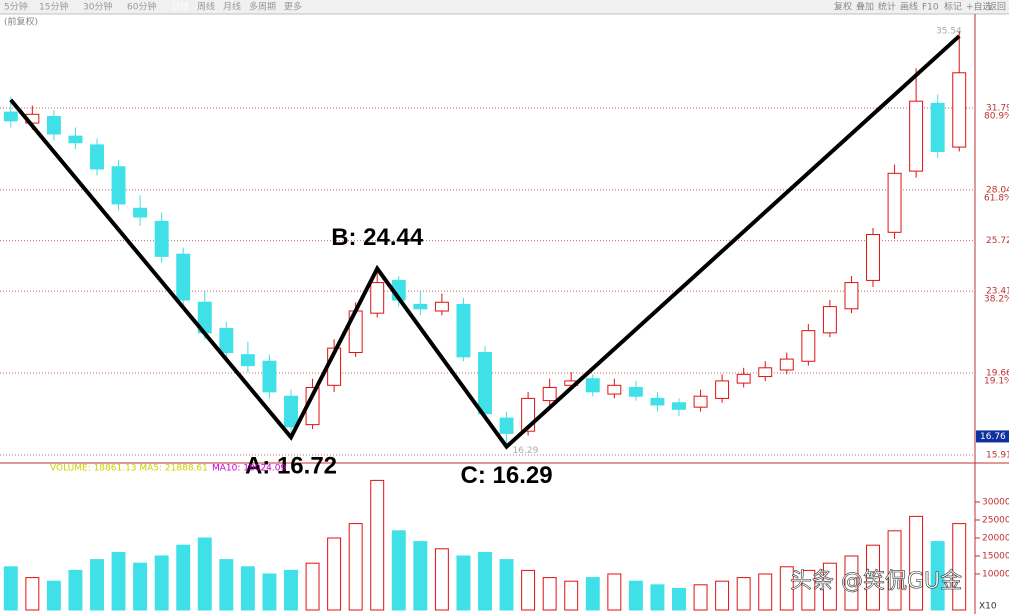  What do you see at coordinates (291, 466) in the screenshot?
I see `annotation: A: 16.72` at bounding box center [291, 466].